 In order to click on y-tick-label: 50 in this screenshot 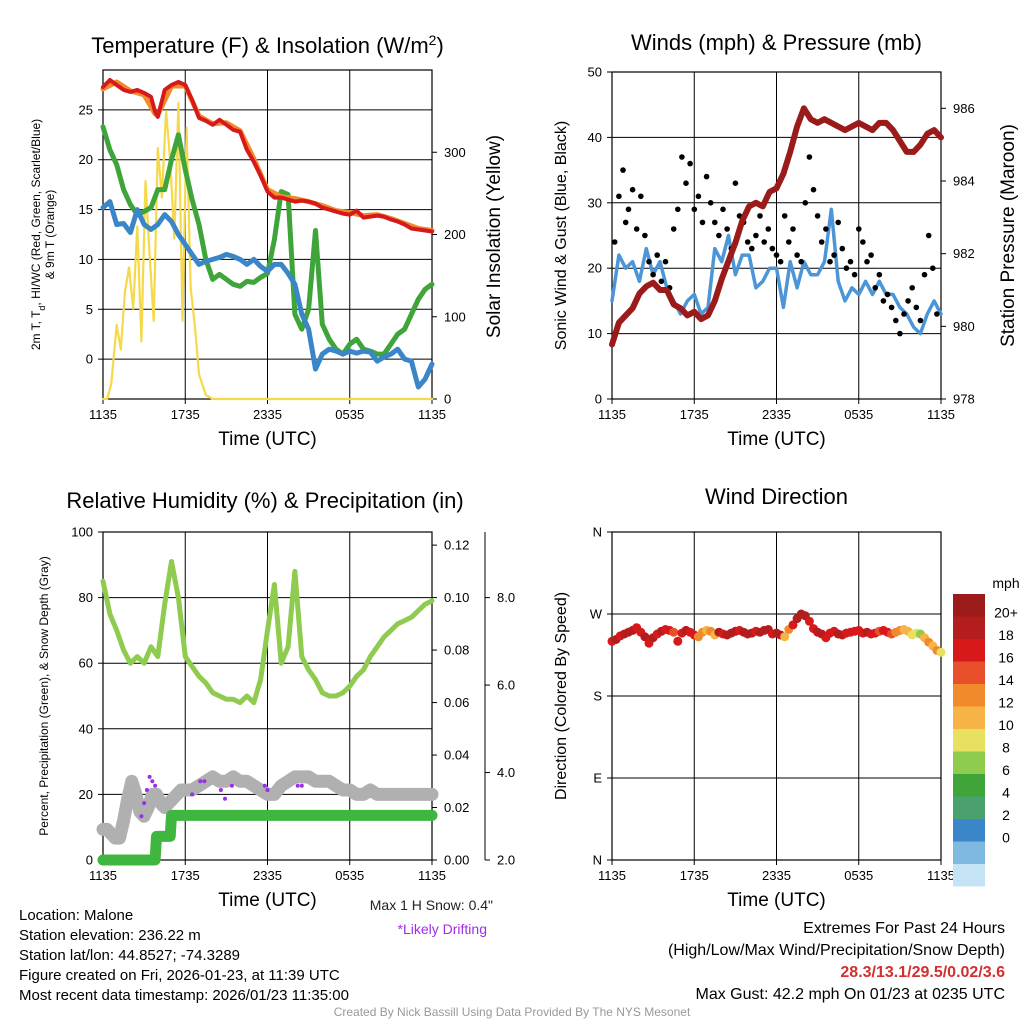, I will do `click(595, 72)`.